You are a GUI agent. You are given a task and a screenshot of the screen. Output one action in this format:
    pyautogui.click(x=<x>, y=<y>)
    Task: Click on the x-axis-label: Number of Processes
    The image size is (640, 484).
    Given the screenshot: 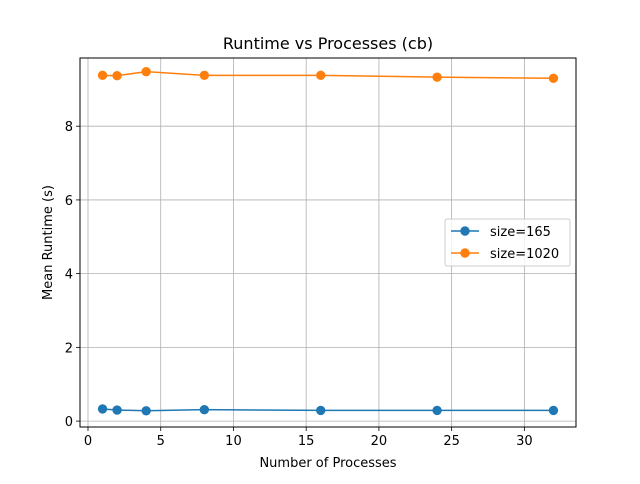 What is the action you would take?
    pyautogui.click(x=327, y=463)
    